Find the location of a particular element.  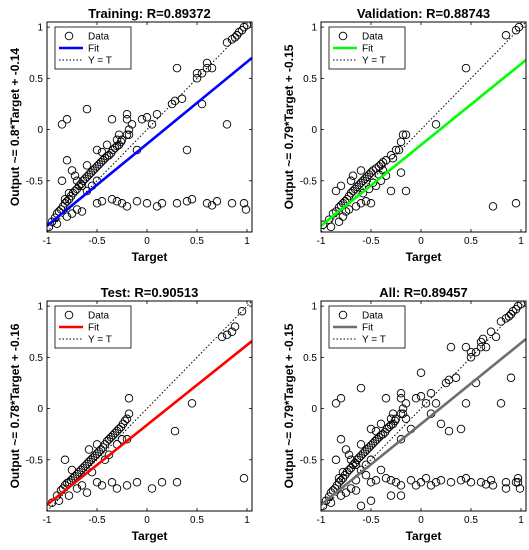

x-tick-label: -0.5 is located at coordinates (97, 520).